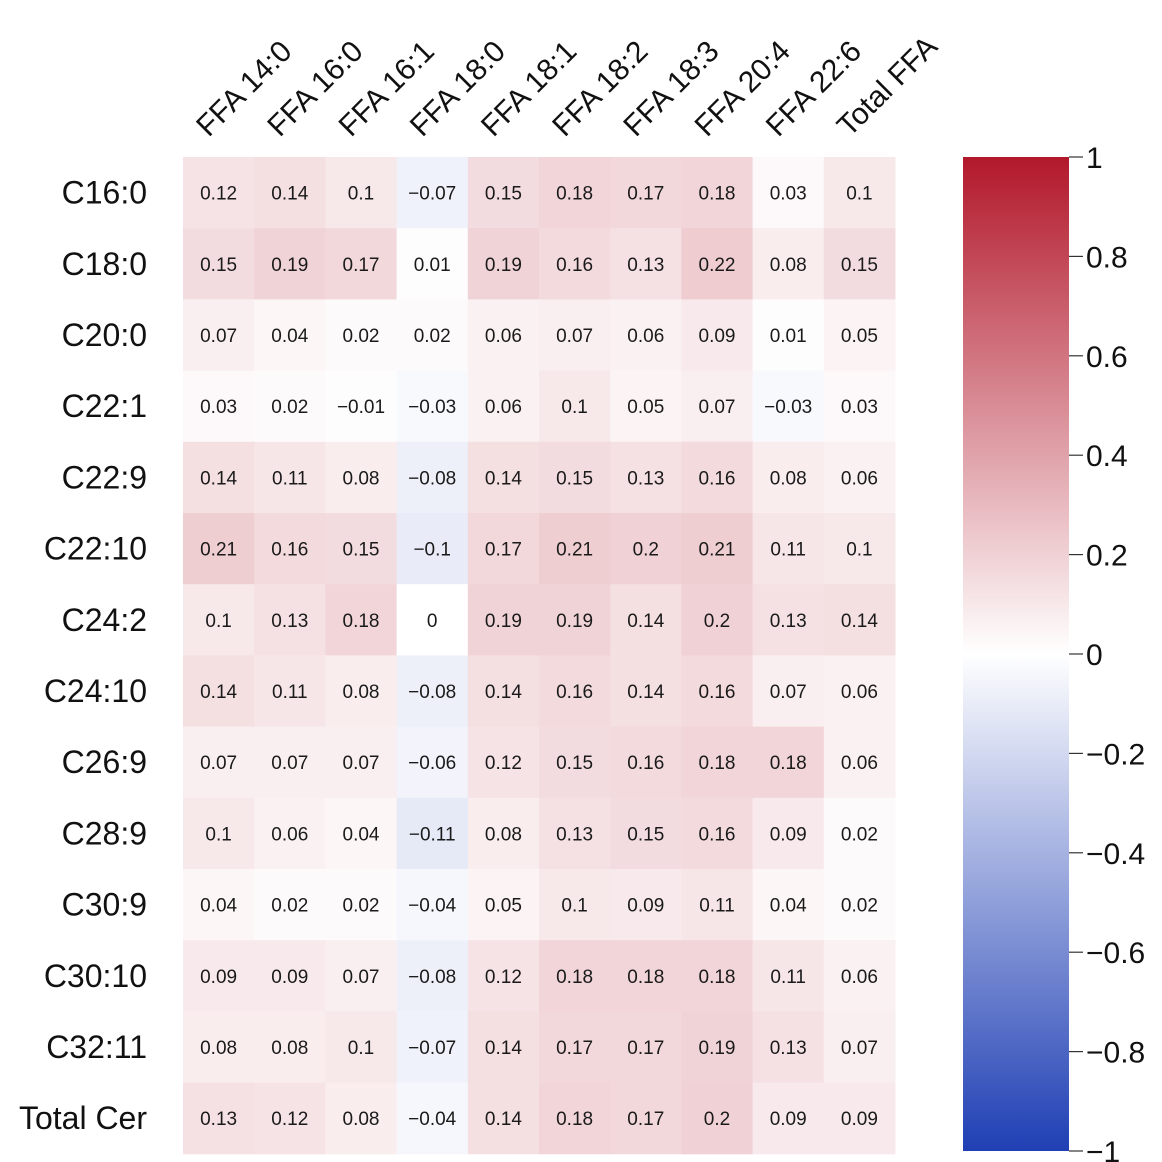  What do you see at coordinates (432, 407) in the screenshot?
I see `cell-value-label: −0.03` at bounding box center [432, 407].